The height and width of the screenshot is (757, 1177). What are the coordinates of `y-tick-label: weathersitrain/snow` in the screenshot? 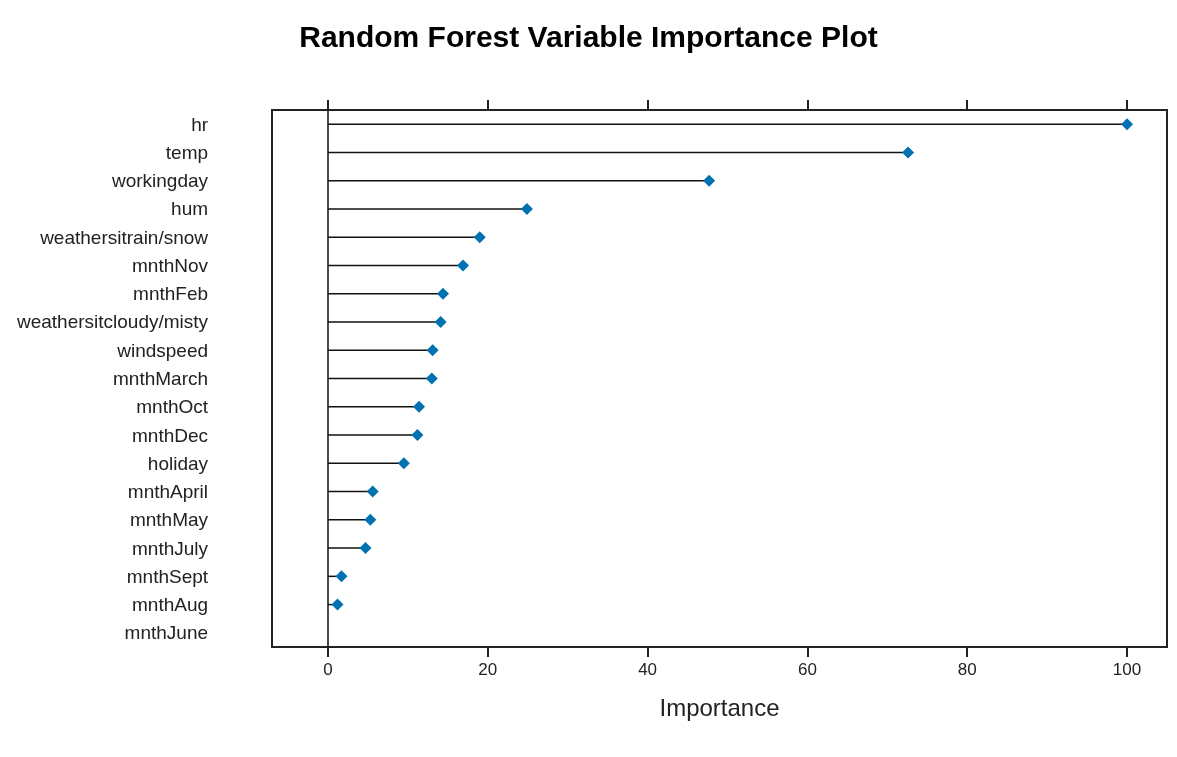 It's located at (124, 237).